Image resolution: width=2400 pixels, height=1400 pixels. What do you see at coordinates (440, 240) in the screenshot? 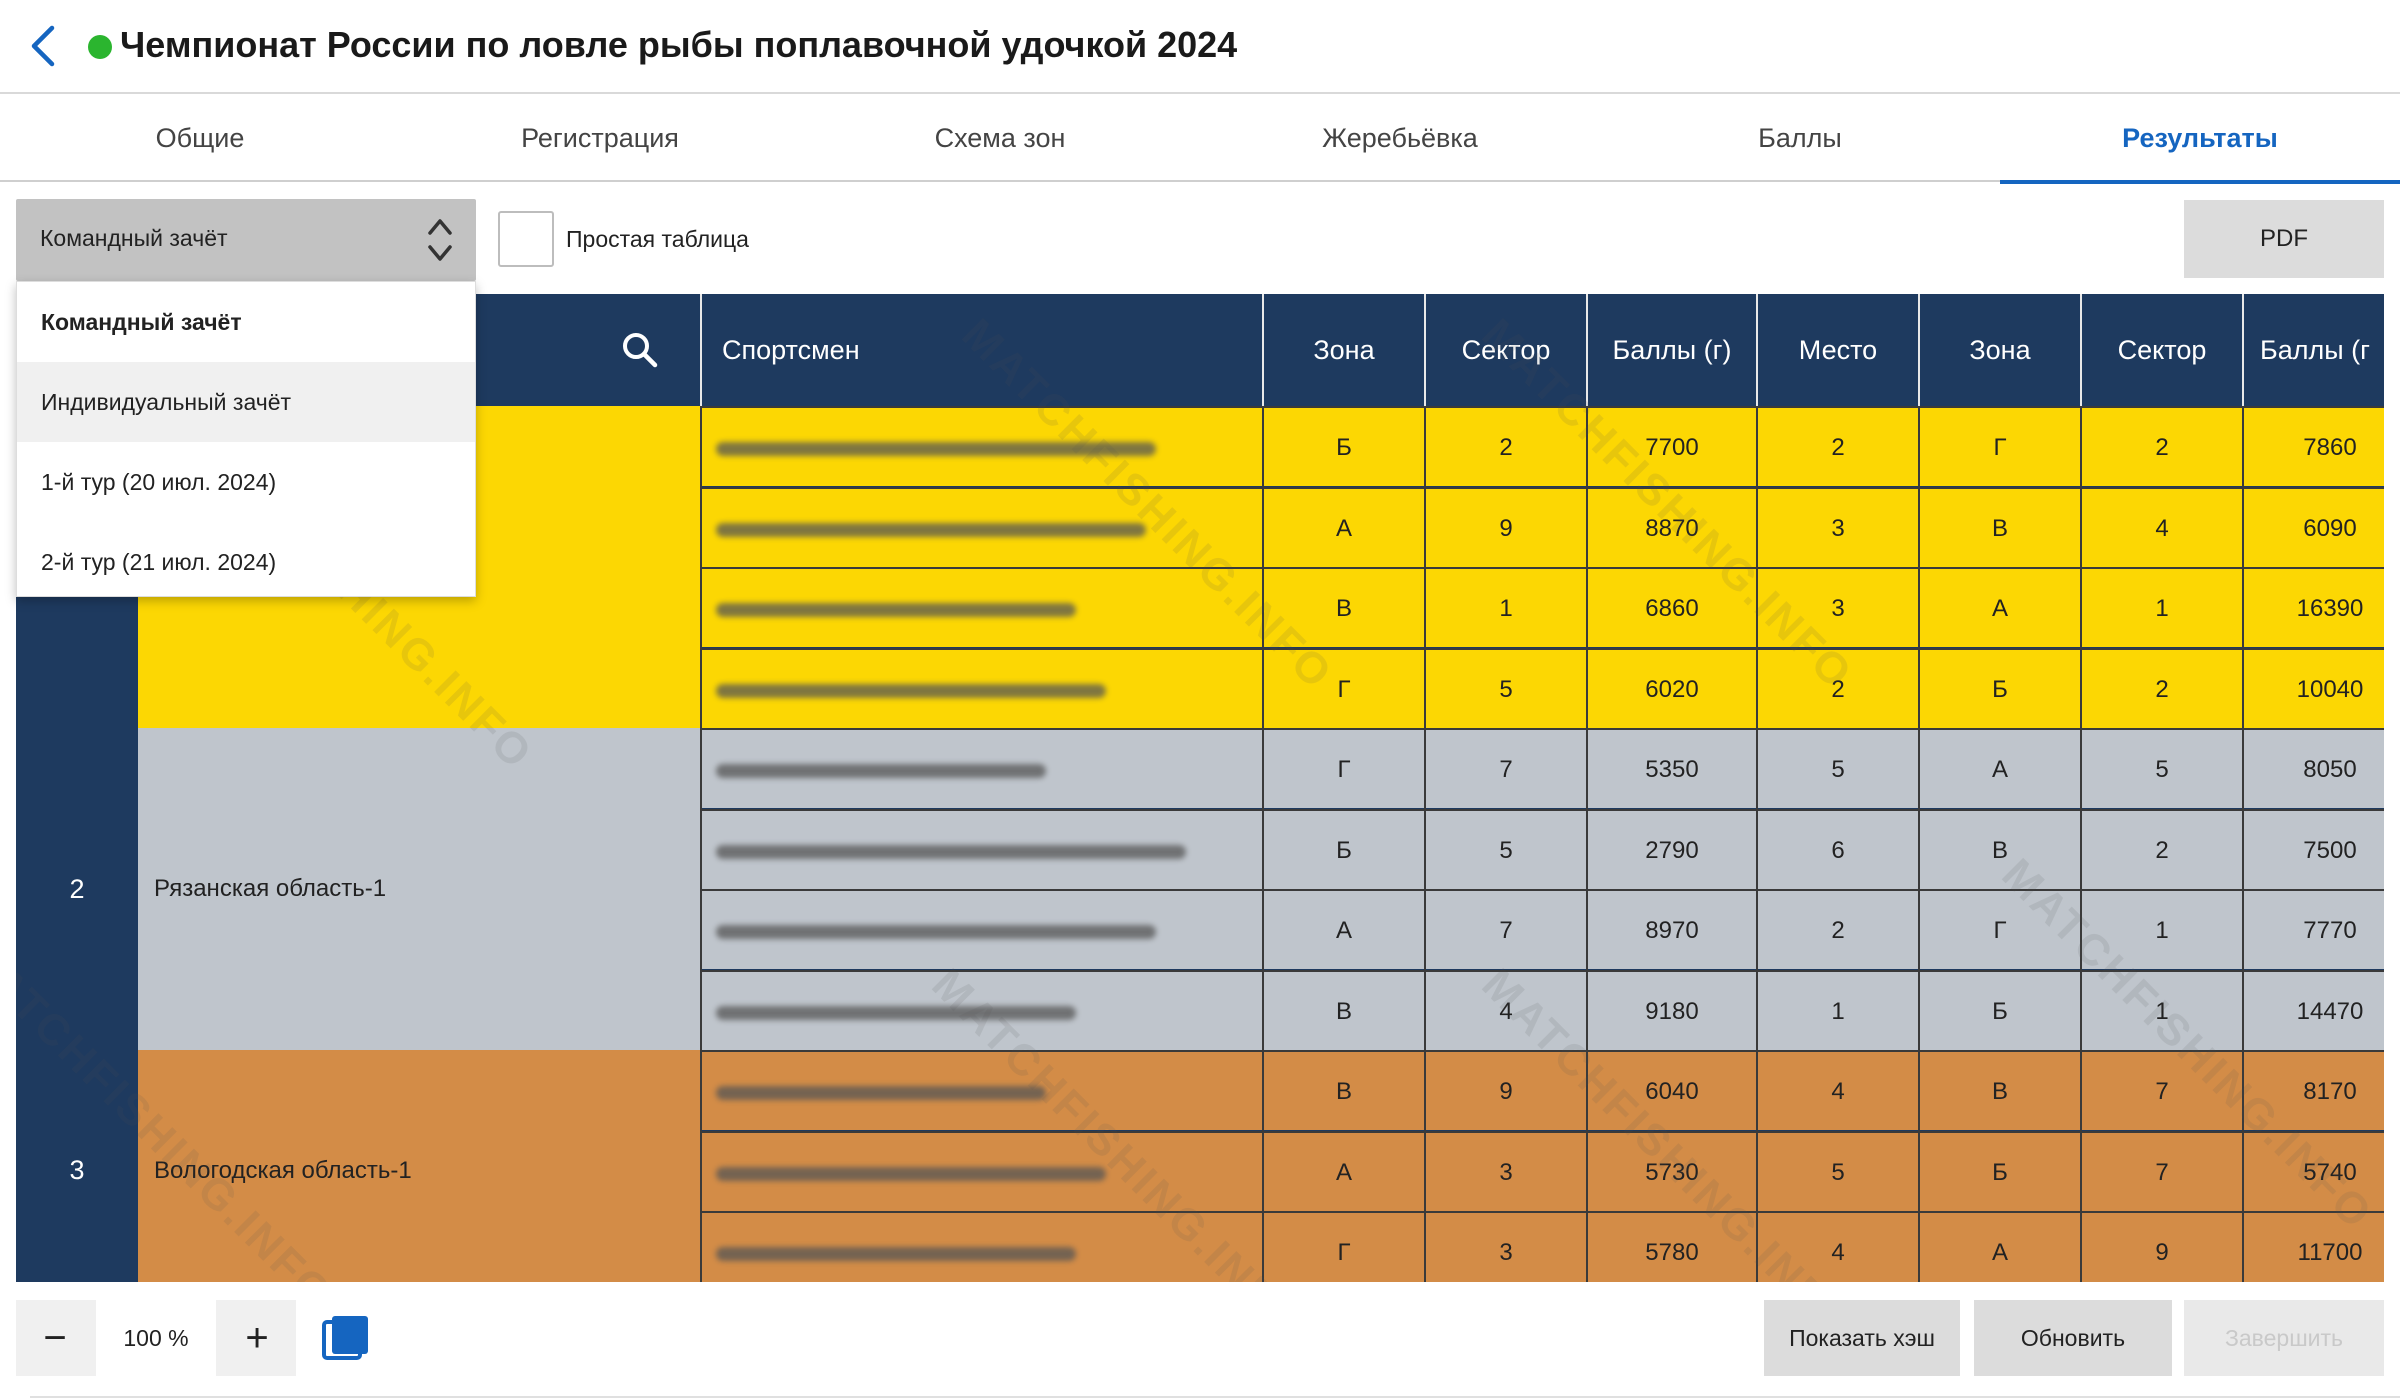
I see `chevron-up-down-icon` at bounding box center [440, 240].